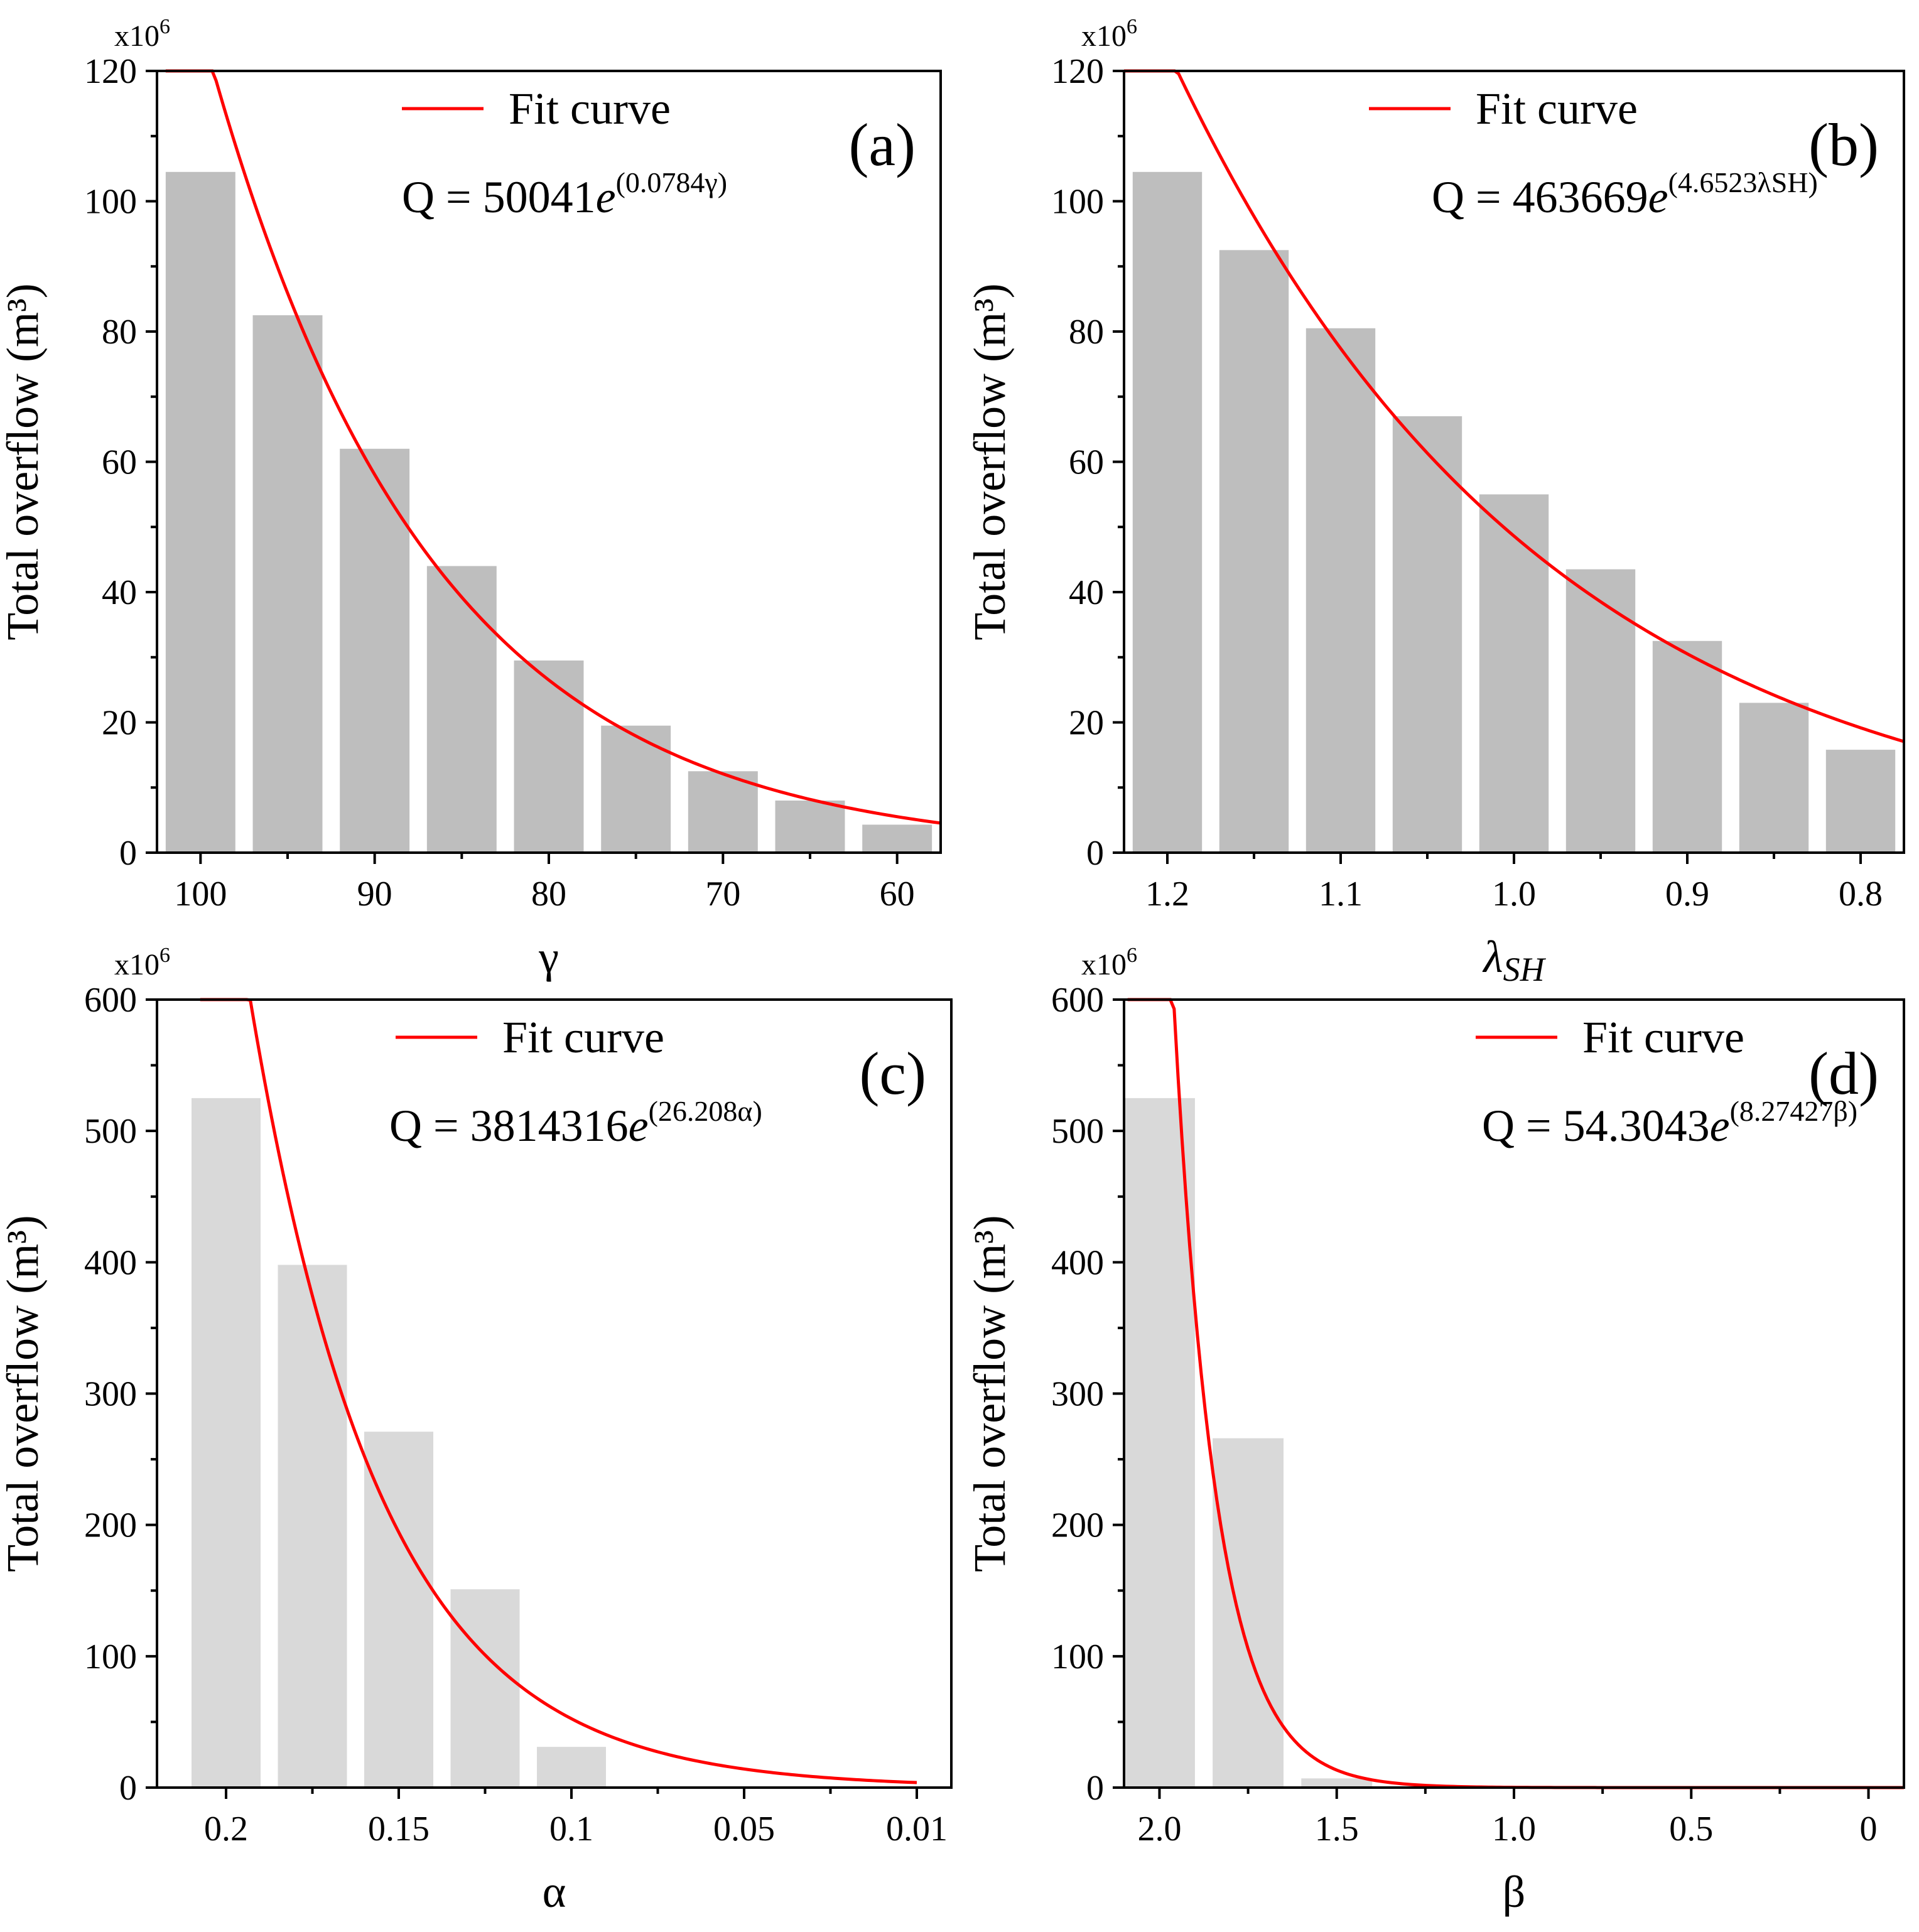 The image size is (1919, 1932). I want to click on x-tick-label: 0, so click(1869, 1829).